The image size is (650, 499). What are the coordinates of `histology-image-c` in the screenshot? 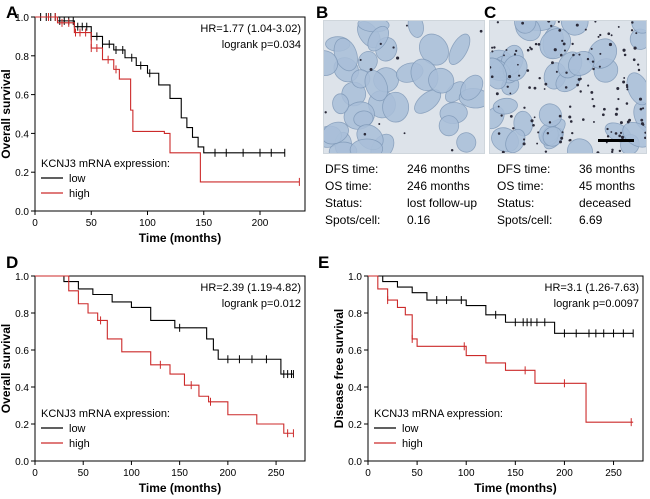 It's located at (568, 87).